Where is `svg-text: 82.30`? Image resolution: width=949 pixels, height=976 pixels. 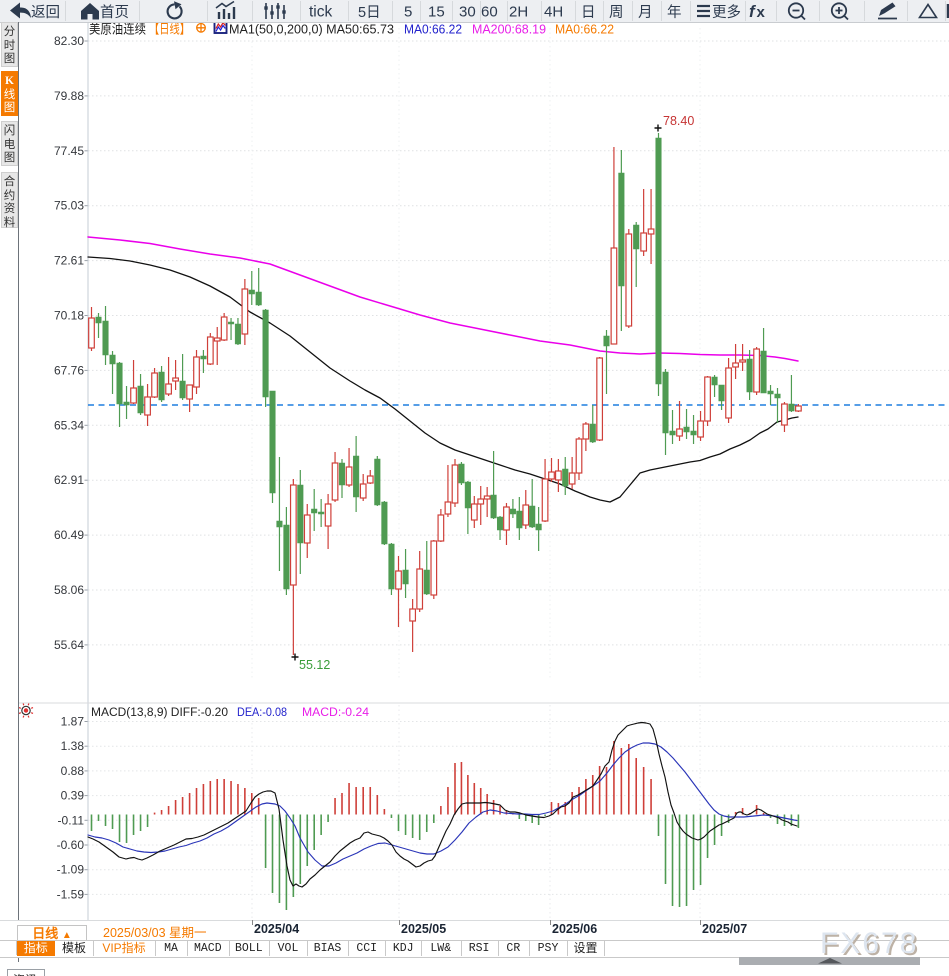
svg-text: 82.30 is located at coordinates (69, 41).